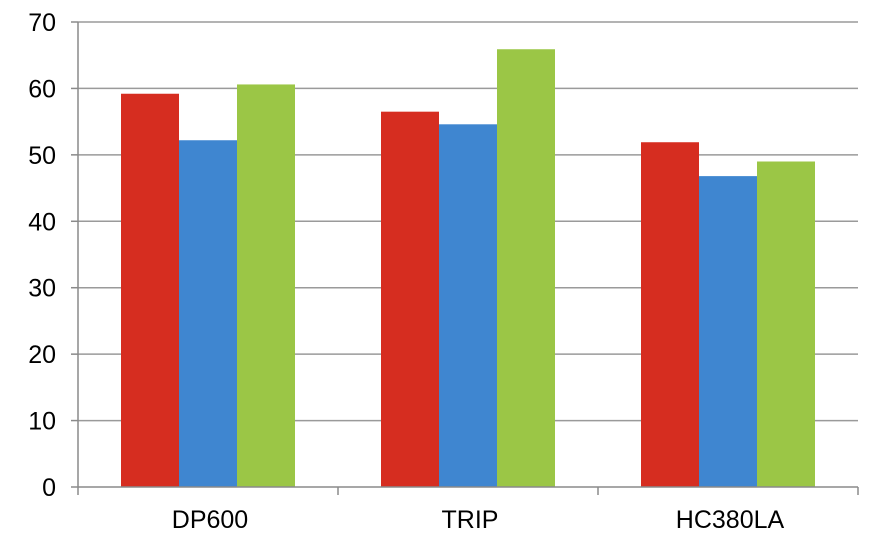  Describe the element at coordinates (42, 222) in the screenshot. I see `y-tick-label: 40` at that location.